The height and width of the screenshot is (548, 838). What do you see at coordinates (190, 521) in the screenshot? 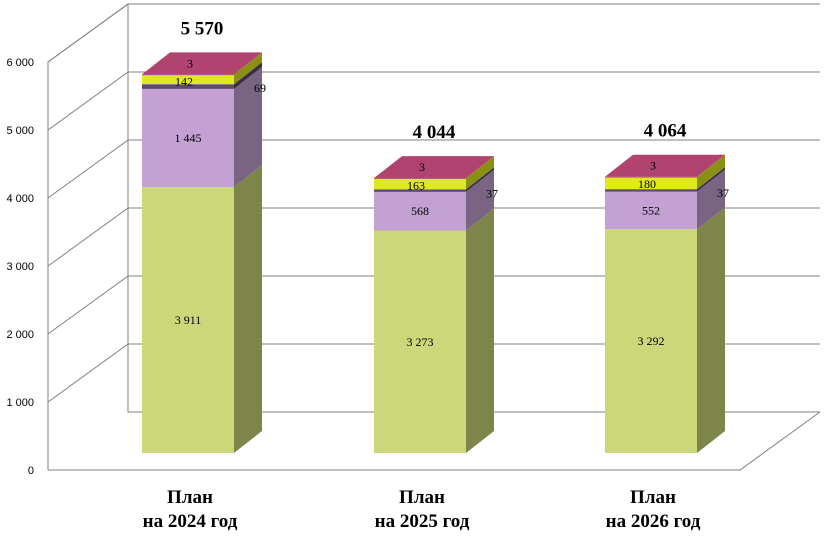
I see `x-tick-label-line2: на 2024 год` at bounding box center [190, 521].